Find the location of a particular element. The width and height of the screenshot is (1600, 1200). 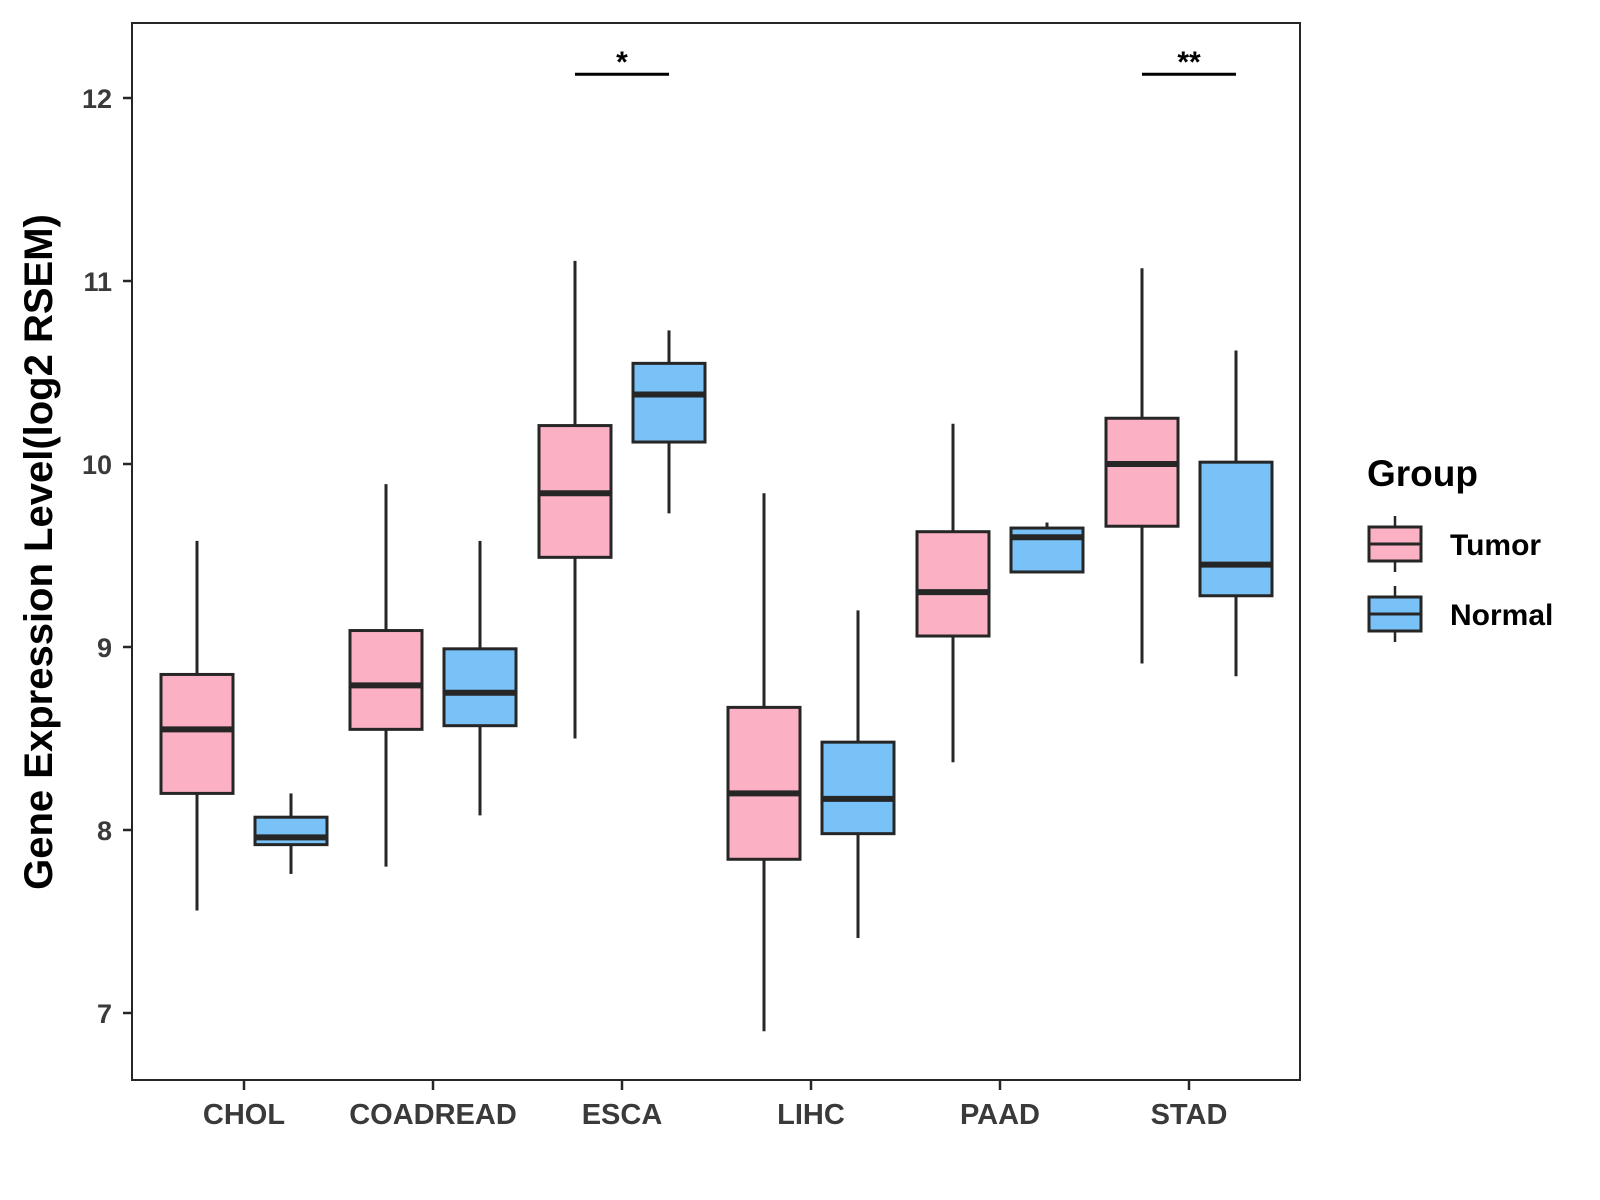

box-body-paad-tumor is located at coordinates (953, 584).